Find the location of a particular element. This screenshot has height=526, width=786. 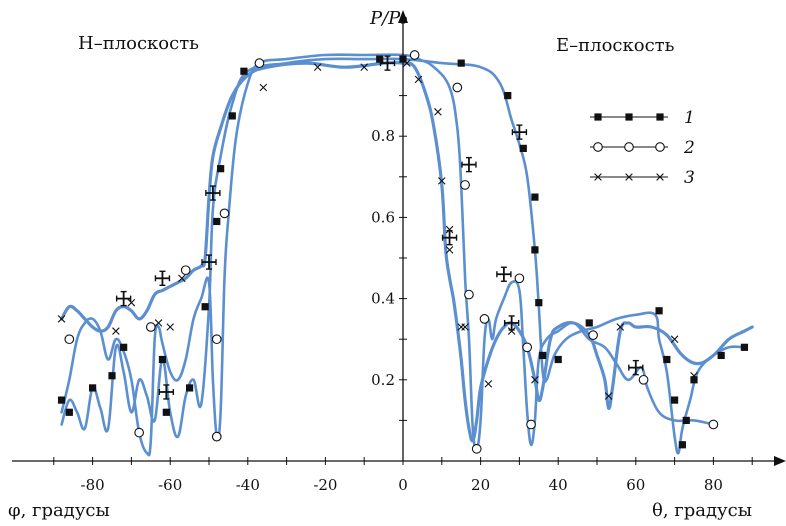

y-ticks: 0.2 0.4 0.6 0.8 is located at coordinates (389, 258).